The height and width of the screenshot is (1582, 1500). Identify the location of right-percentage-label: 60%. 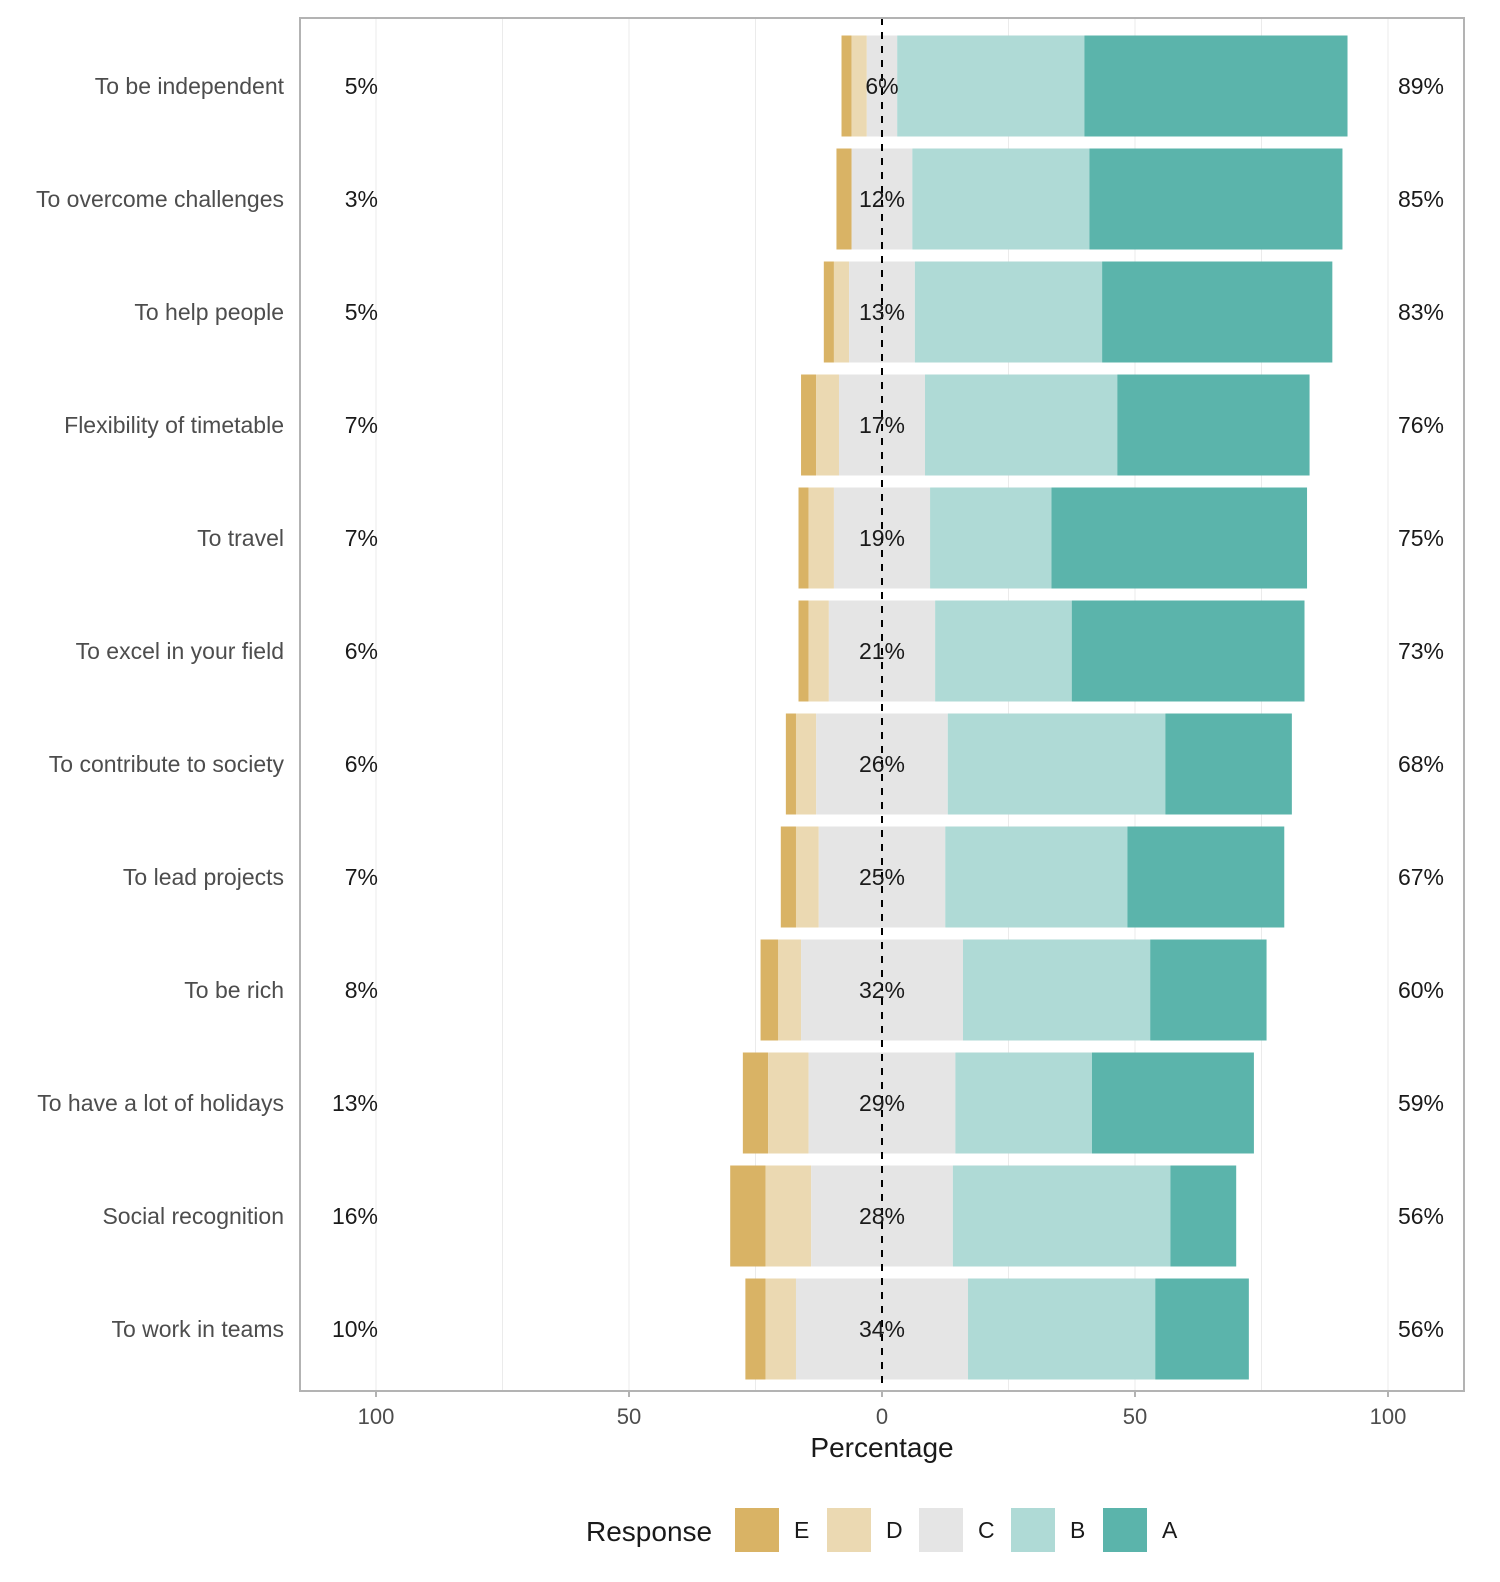
(1421, 990).